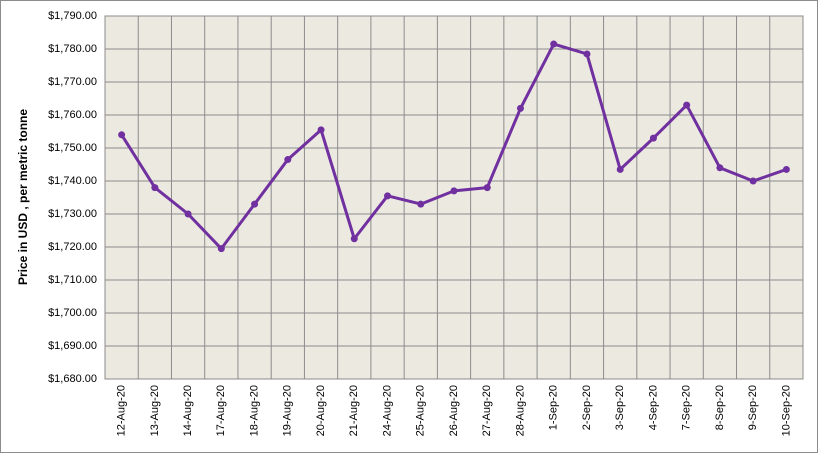  Describe the element at coordinates (354, 410) in the screenshot. I see `x-tick-label: 21-Aug-20` at that location.